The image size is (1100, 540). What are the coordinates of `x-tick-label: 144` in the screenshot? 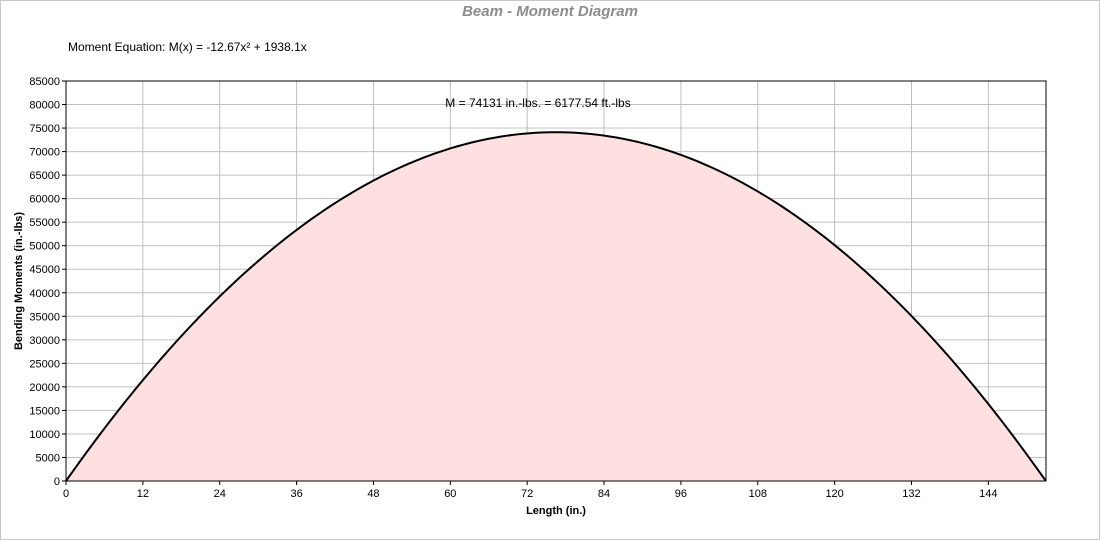 It's located at (988, 494).